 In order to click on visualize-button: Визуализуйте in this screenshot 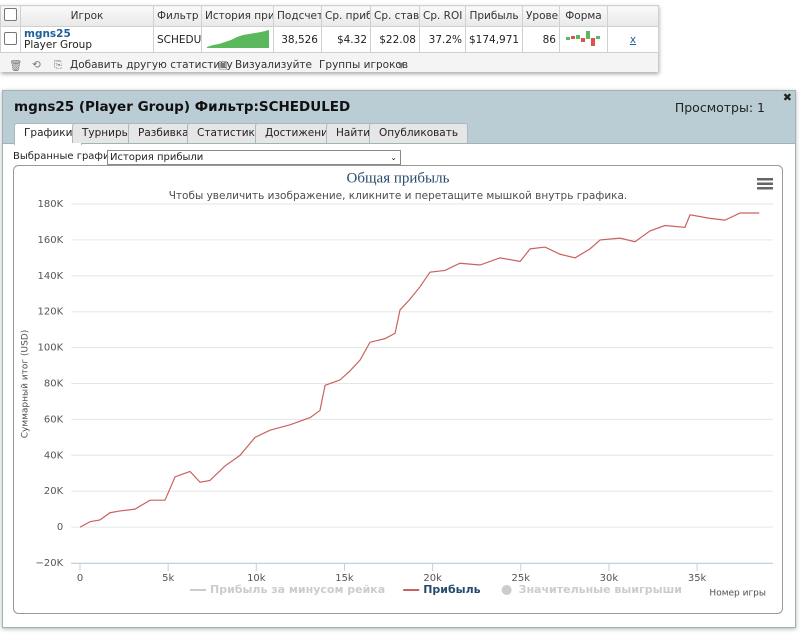, I will do `click(273, 65)`.